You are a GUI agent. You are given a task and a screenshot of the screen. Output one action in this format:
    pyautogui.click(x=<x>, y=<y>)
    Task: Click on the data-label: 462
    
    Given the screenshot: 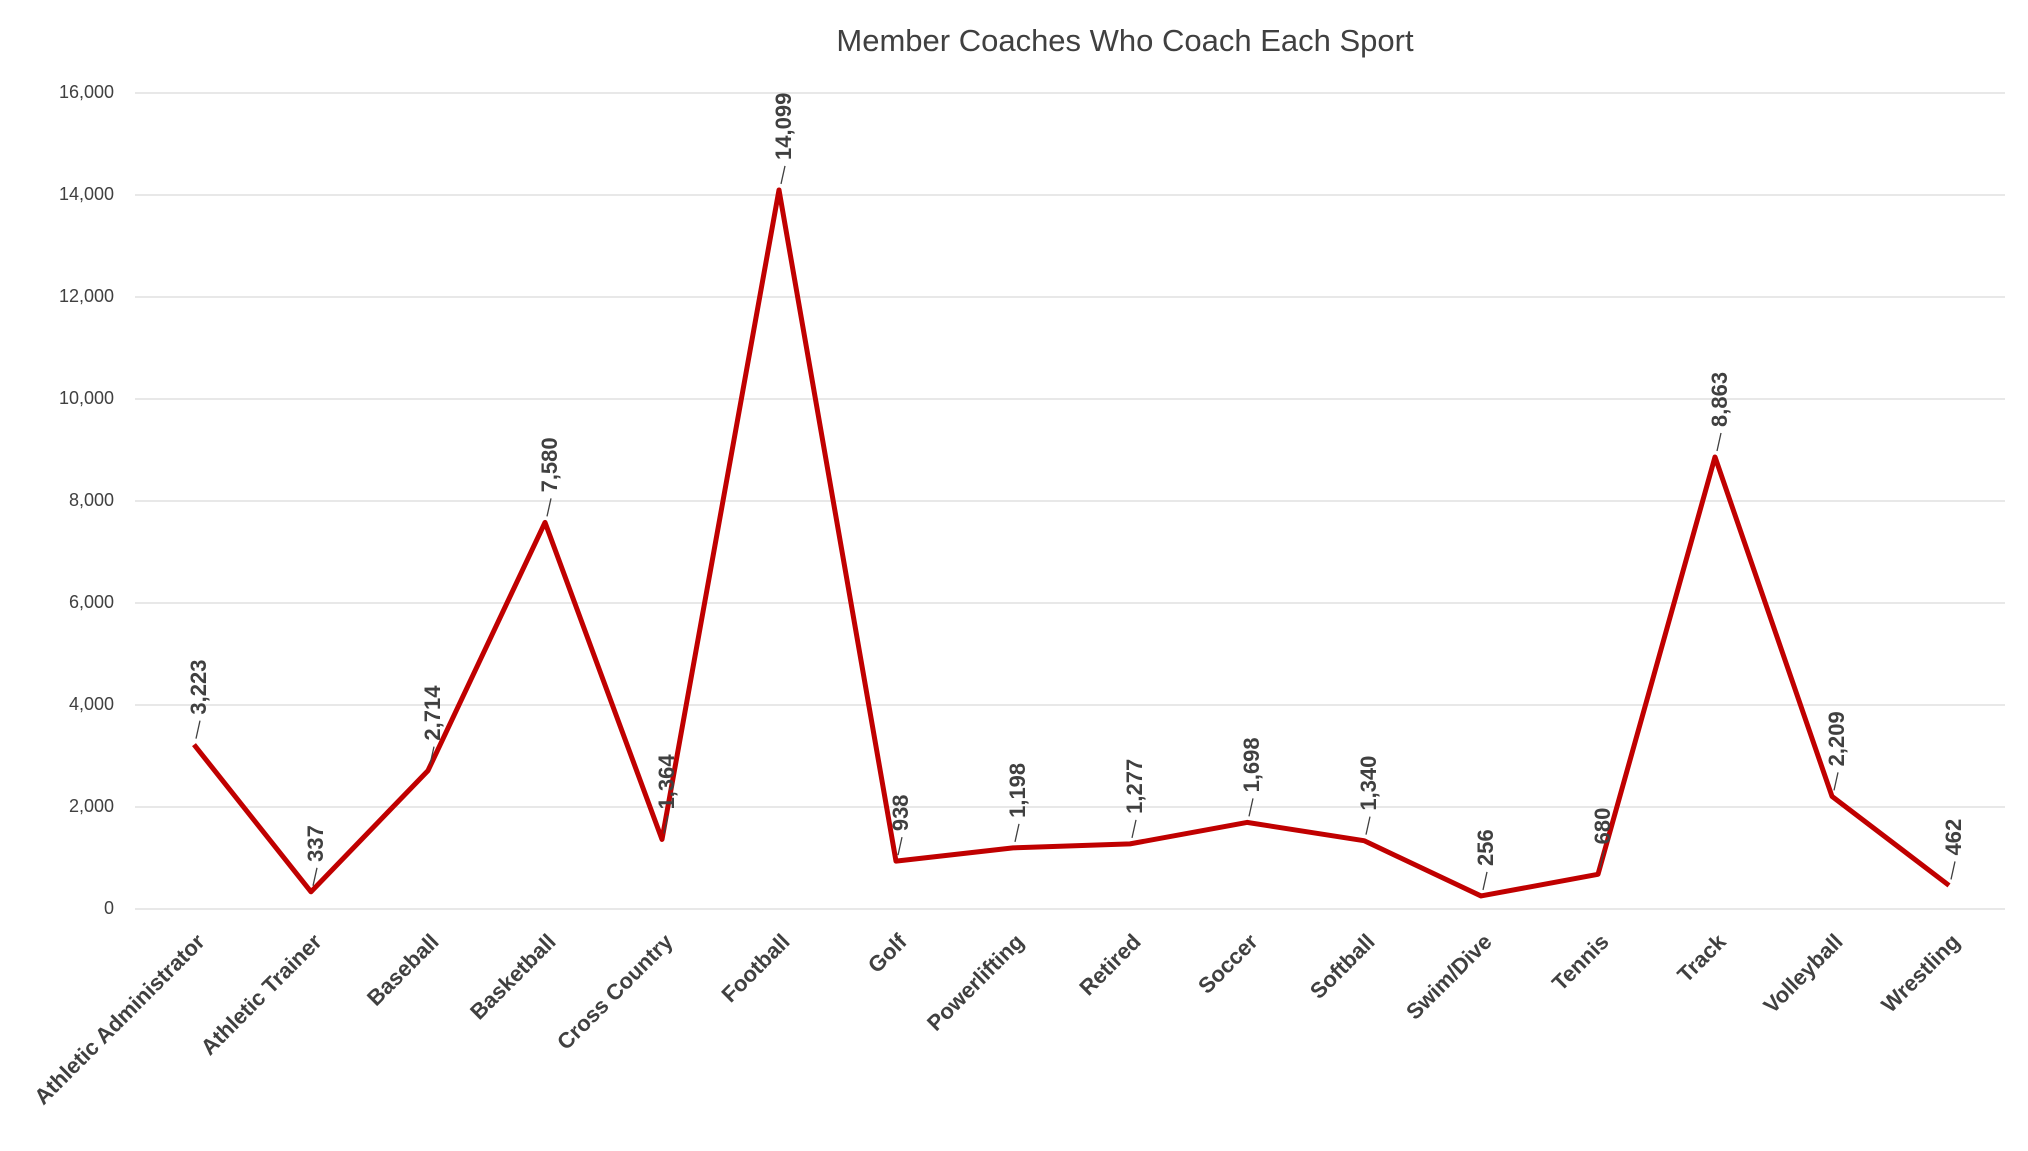 What is the action you would take?
    pyautogui.click(x=1953, y=837)
    